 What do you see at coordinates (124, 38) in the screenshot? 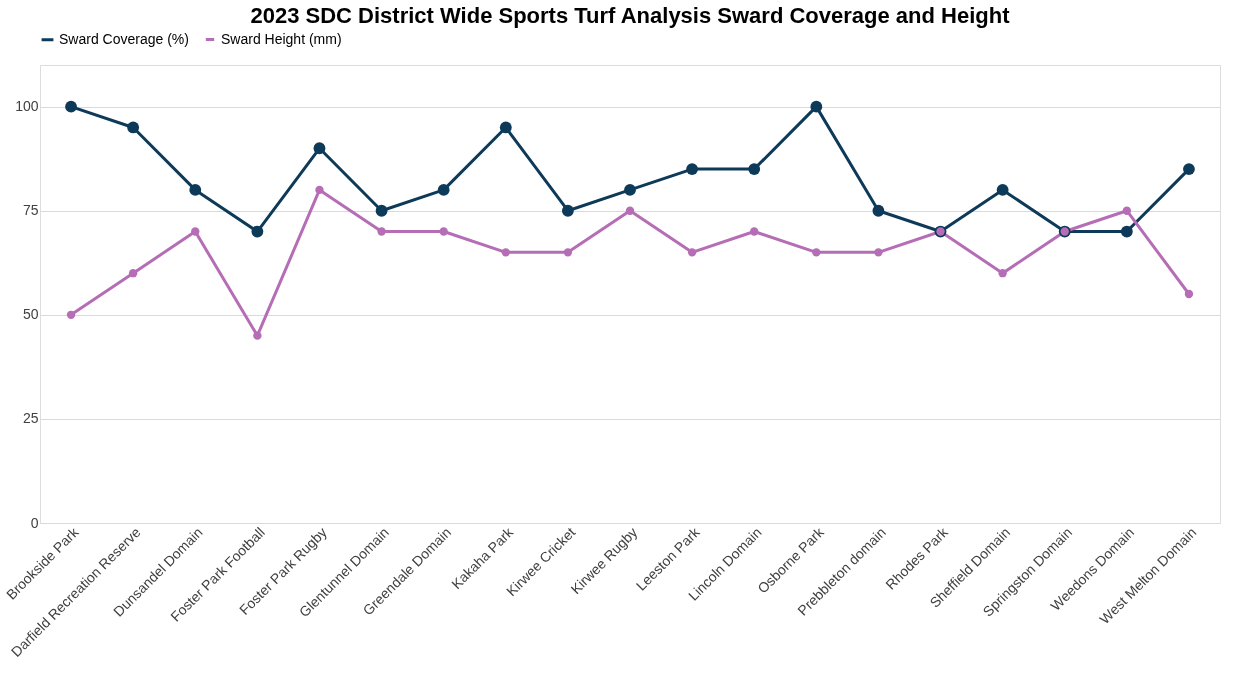
I see `legend-label: Sward Coverage (%)` at bounding box center [124, 38].